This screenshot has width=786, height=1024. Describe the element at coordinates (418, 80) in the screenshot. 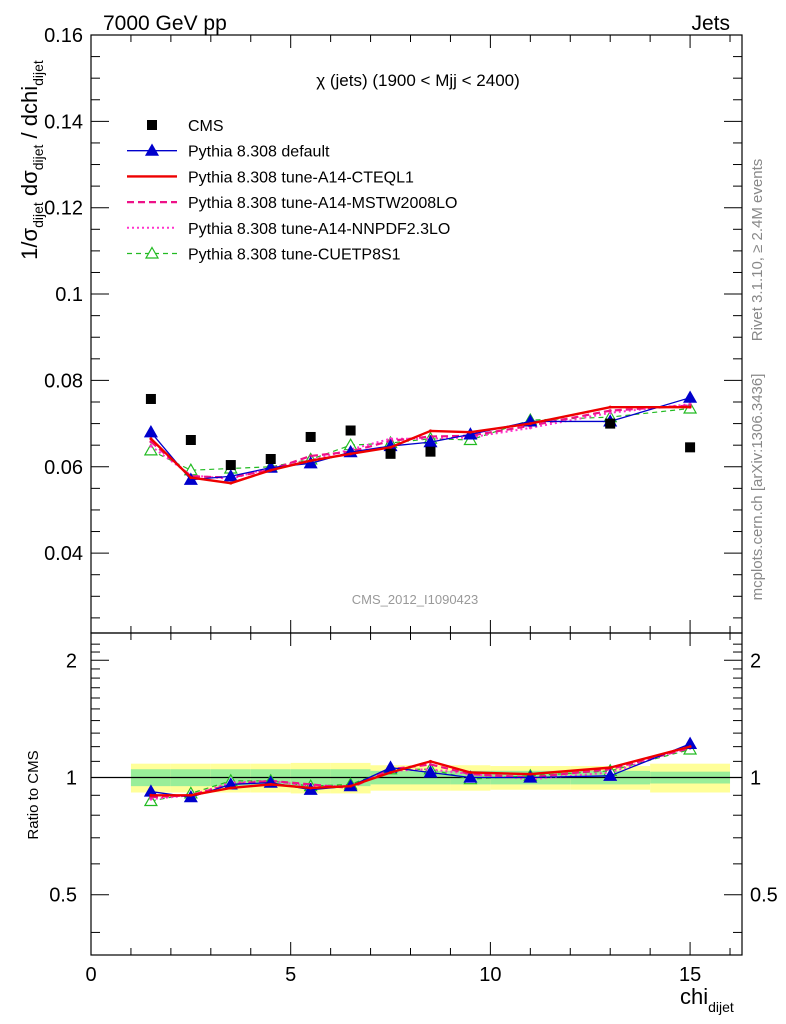

I see `main-title: χ (jets) (1900 < Mjj < 2400)` at that location.